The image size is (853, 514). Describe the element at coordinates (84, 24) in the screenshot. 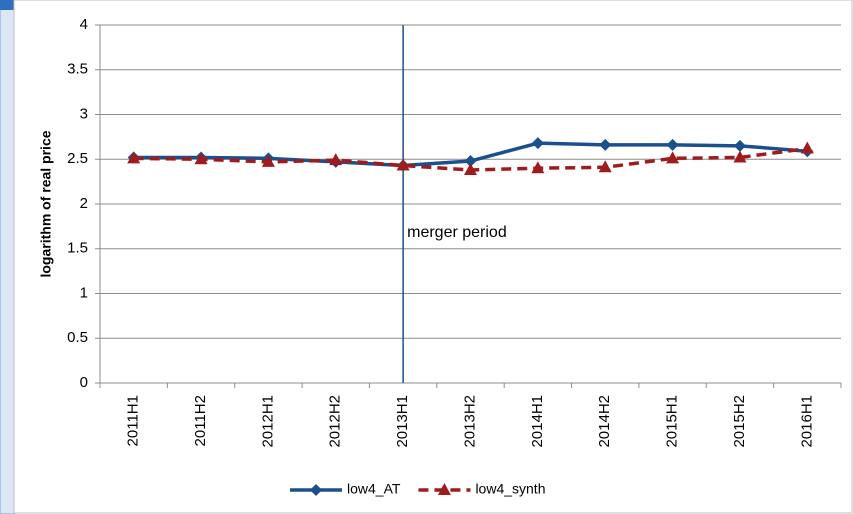

I see `y-tick-label: 4` at that location.